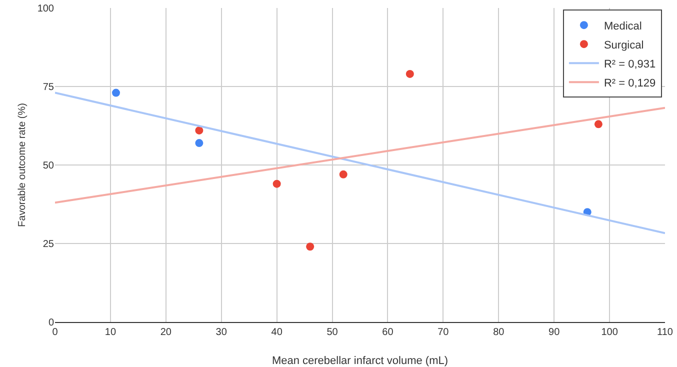 The height and width of the screenshot is (367, 677). Describe the element at coordinates (45, 9) in the screenshot. I see `y-tick-label: 100` at that location.